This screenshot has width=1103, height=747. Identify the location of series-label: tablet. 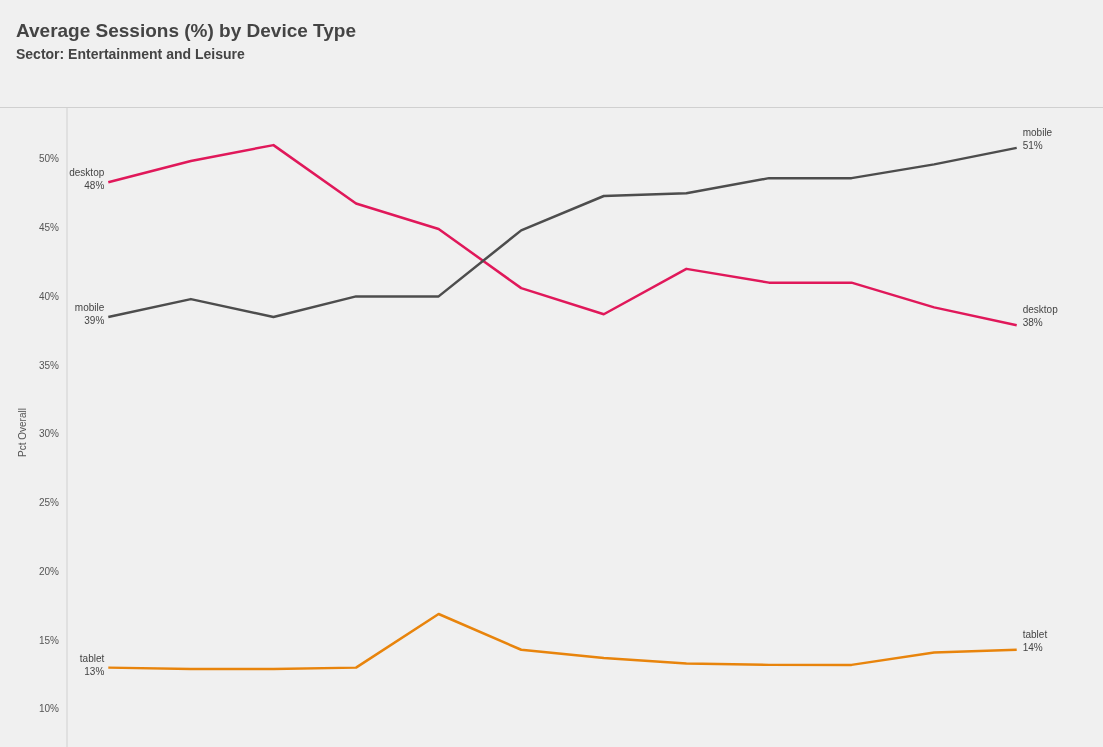
(92, 658).